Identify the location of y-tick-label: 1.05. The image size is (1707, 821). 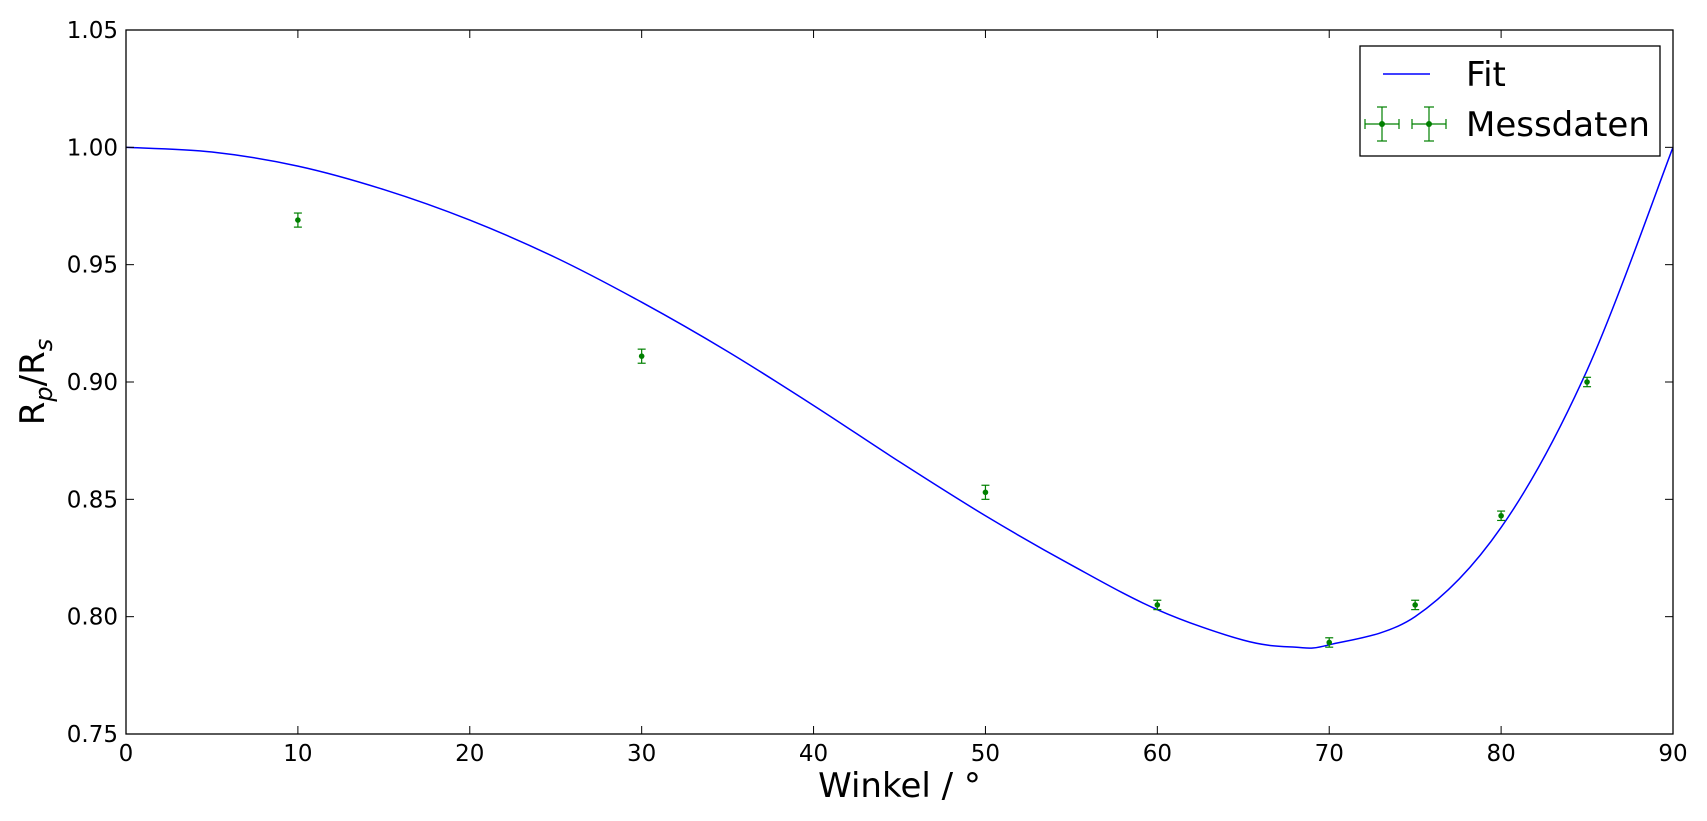
(92, 31).